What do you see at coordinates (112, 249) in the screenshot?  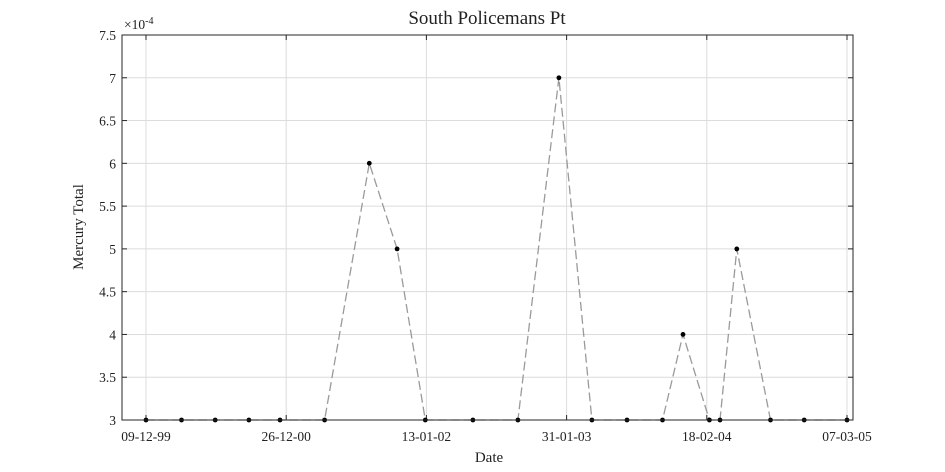 I see `y-tick-label: 5` at bounding box center [112, 249].